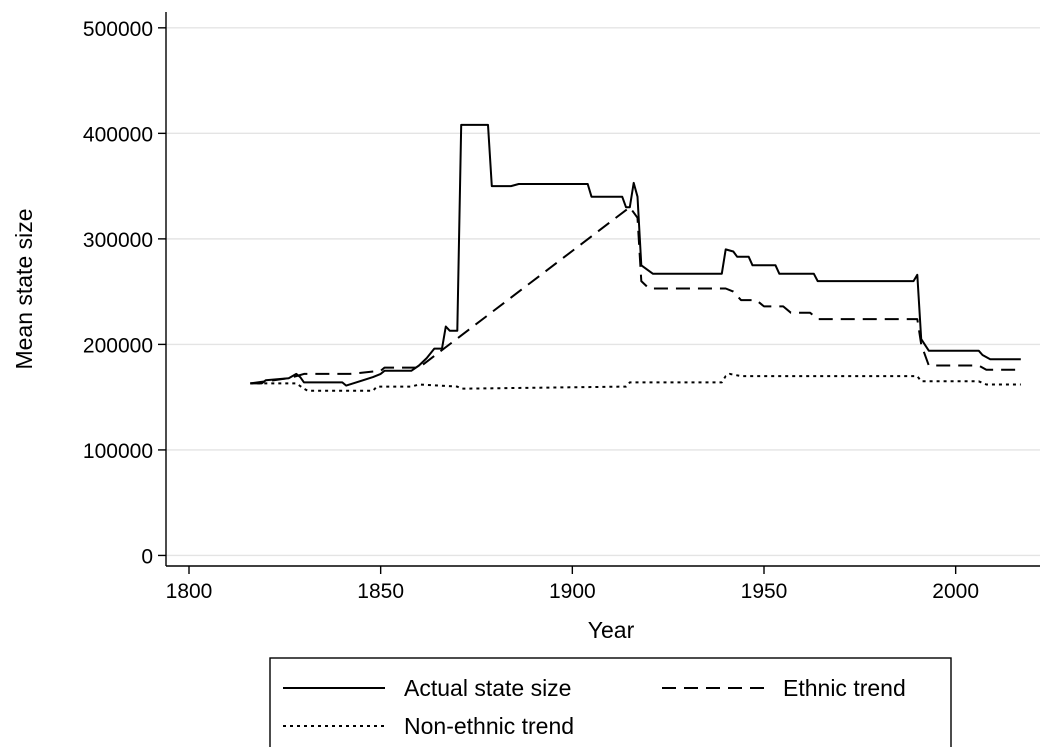  What do you see at coordinates (118, 29) in the screenshot?
I see `y-tick-label-500000: 500000` at bounding box center [118, 29].